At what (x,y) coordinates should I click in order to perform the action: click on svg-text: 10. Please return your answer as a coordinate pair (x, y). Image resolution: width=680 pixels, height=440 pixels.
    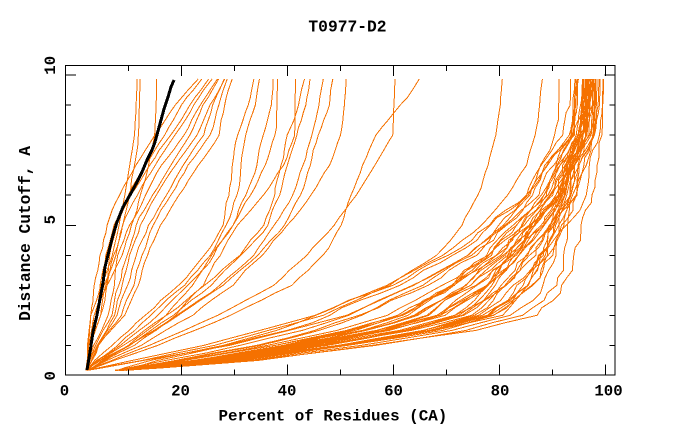
    Looking at the image, I should click on (51, 65).